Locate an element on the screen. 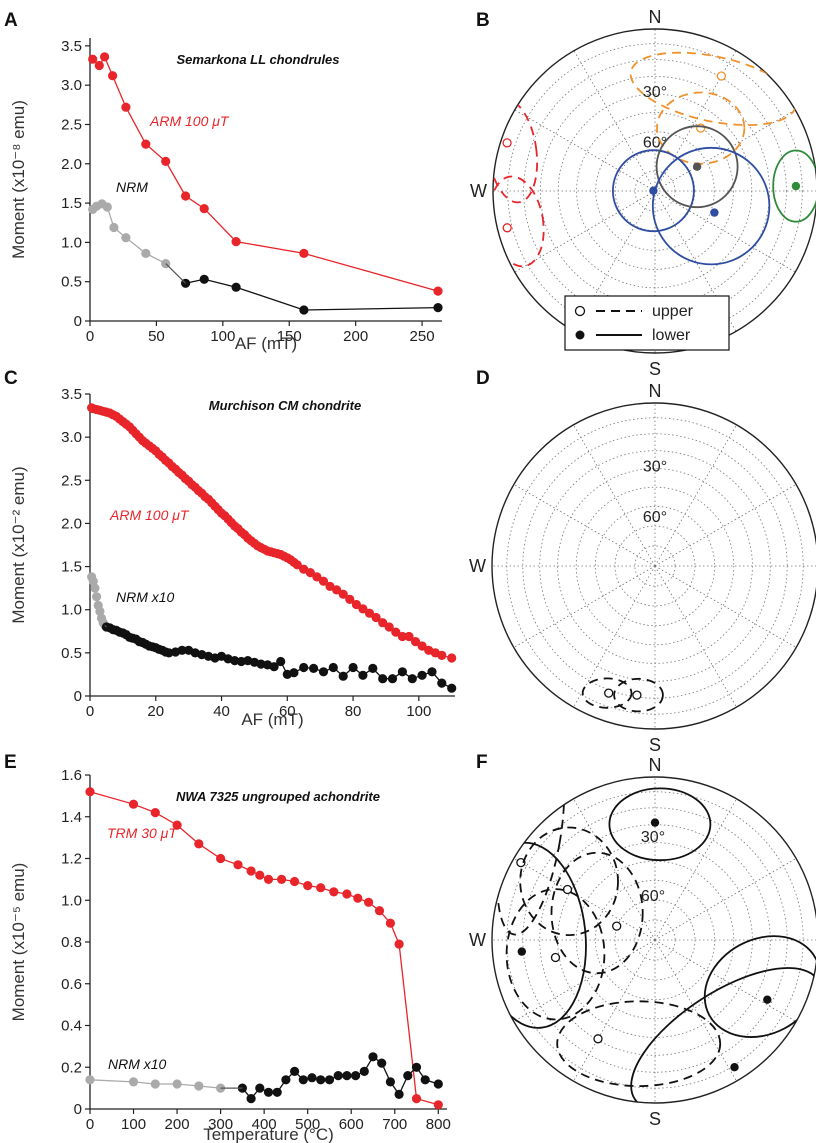 This screenshot has height=1143, width=816. y-axis-label: Moment (x10⁻² emu) is located at coordinates (18, 544).